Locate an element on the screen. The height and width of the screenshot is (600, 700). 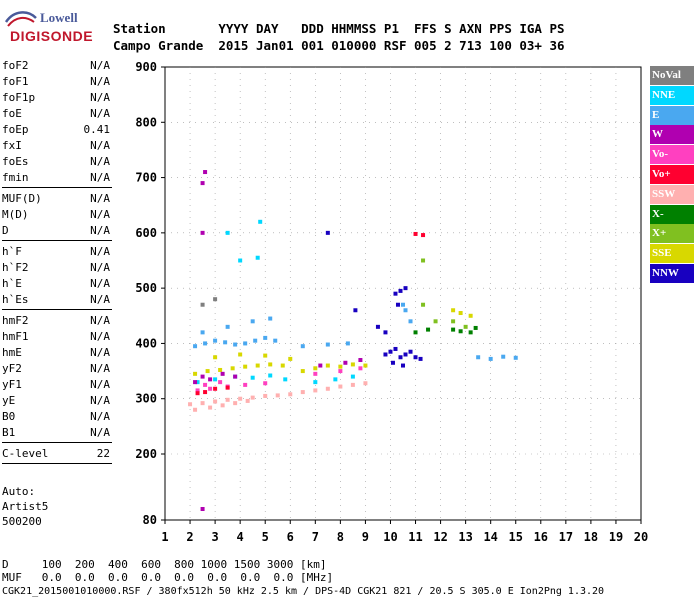
param-name: hmE is located at coordinates (12, 352).